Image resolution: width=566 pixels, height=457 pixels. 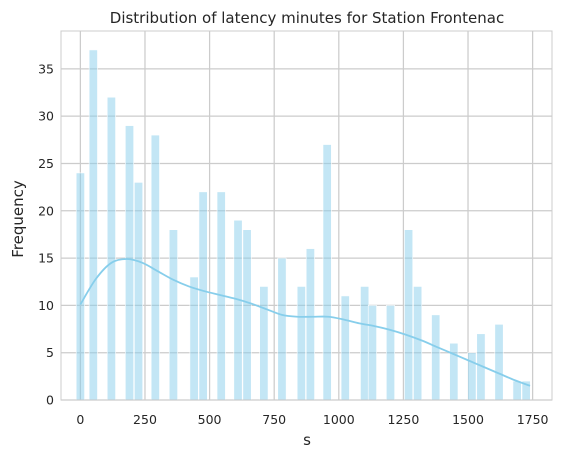 What do you see at coordinates (339, 419) in the screenshot?
I see `x-tick-label: 1000` at bounding box center [339, 419].